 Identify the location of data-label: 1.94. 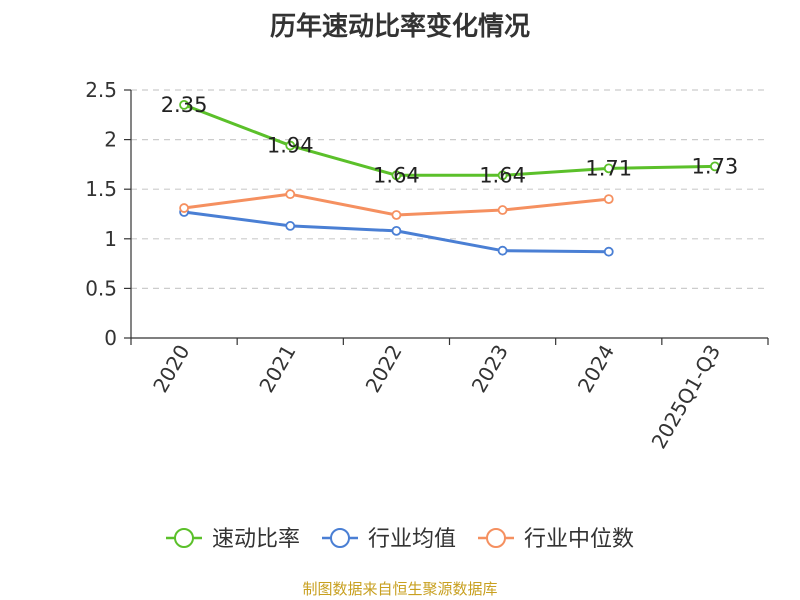
(290, 146).